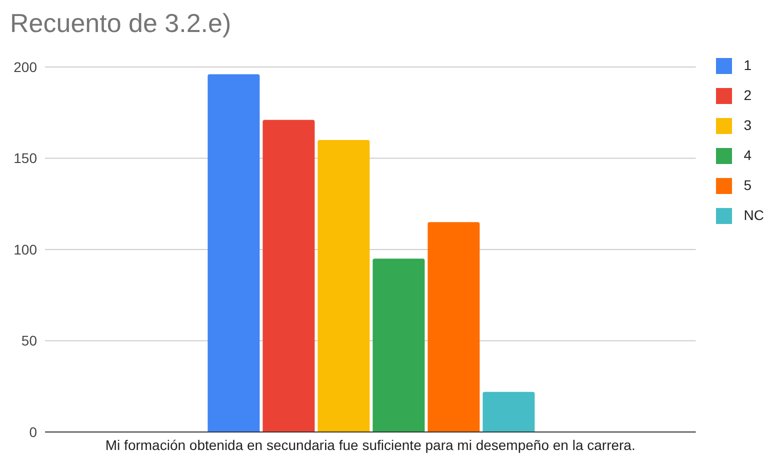 The image size is (784, 467). What do you see at coordinates (754, 215) in the screenshot?
I see `legend-label: NC` at bounding box center [754, 215].